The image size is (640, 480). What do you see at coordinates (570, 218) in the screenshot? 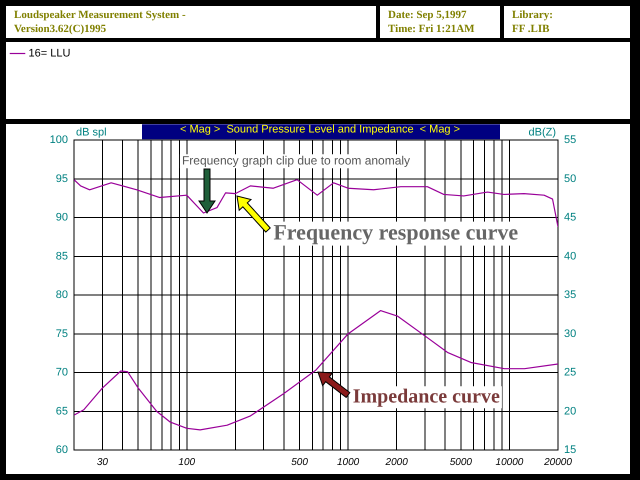
I see `y2-tick-label: 45` at bounding box center [570, 218].